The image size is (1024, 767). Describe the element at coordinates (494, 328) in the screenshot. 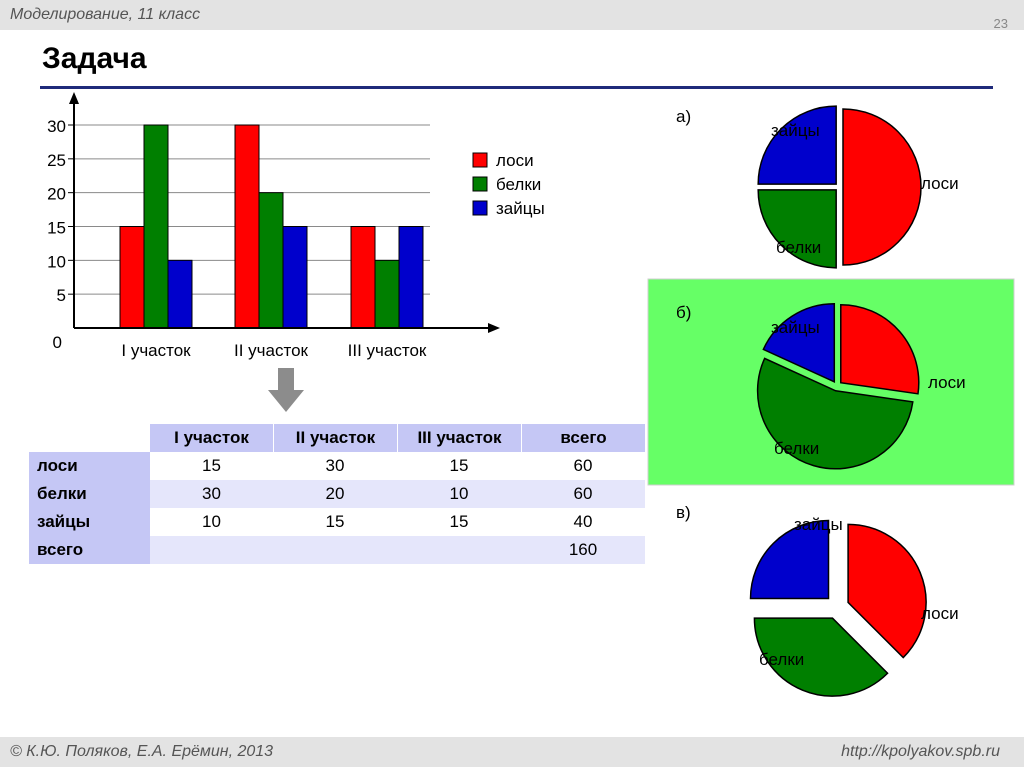

I see `x-axis-arrow-icon` at that location.